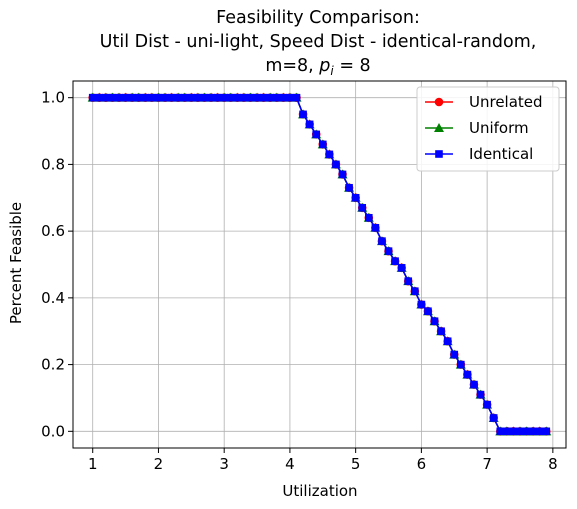 Image resolution: width=577 pixels, height=509 pixels. I want to click on x-tick-label: 6, so click(422, 464).